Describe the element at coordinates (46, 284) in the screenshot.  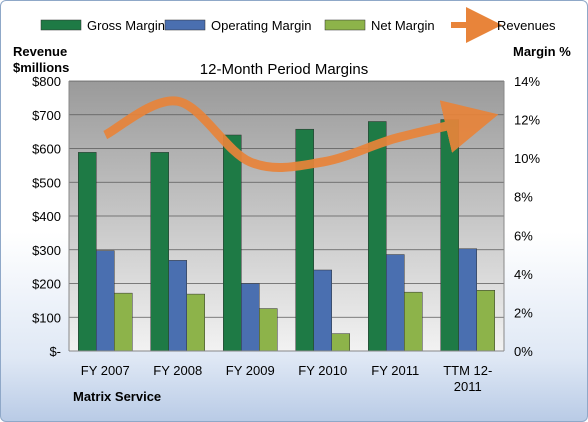
I see `left-tick-label: $200` at that location.